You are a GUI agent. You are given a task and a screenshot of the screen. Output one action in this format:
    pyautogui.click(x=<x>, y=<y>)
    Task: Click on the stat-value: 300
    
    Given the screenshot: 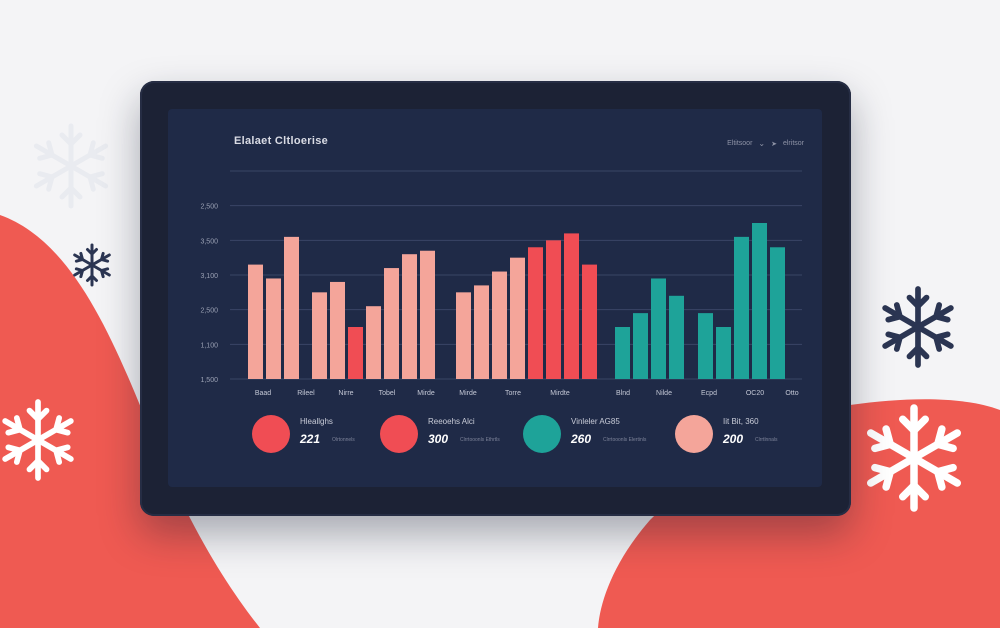 What is the action you would take?
    pyautogui.click(x=438, y=439)
    